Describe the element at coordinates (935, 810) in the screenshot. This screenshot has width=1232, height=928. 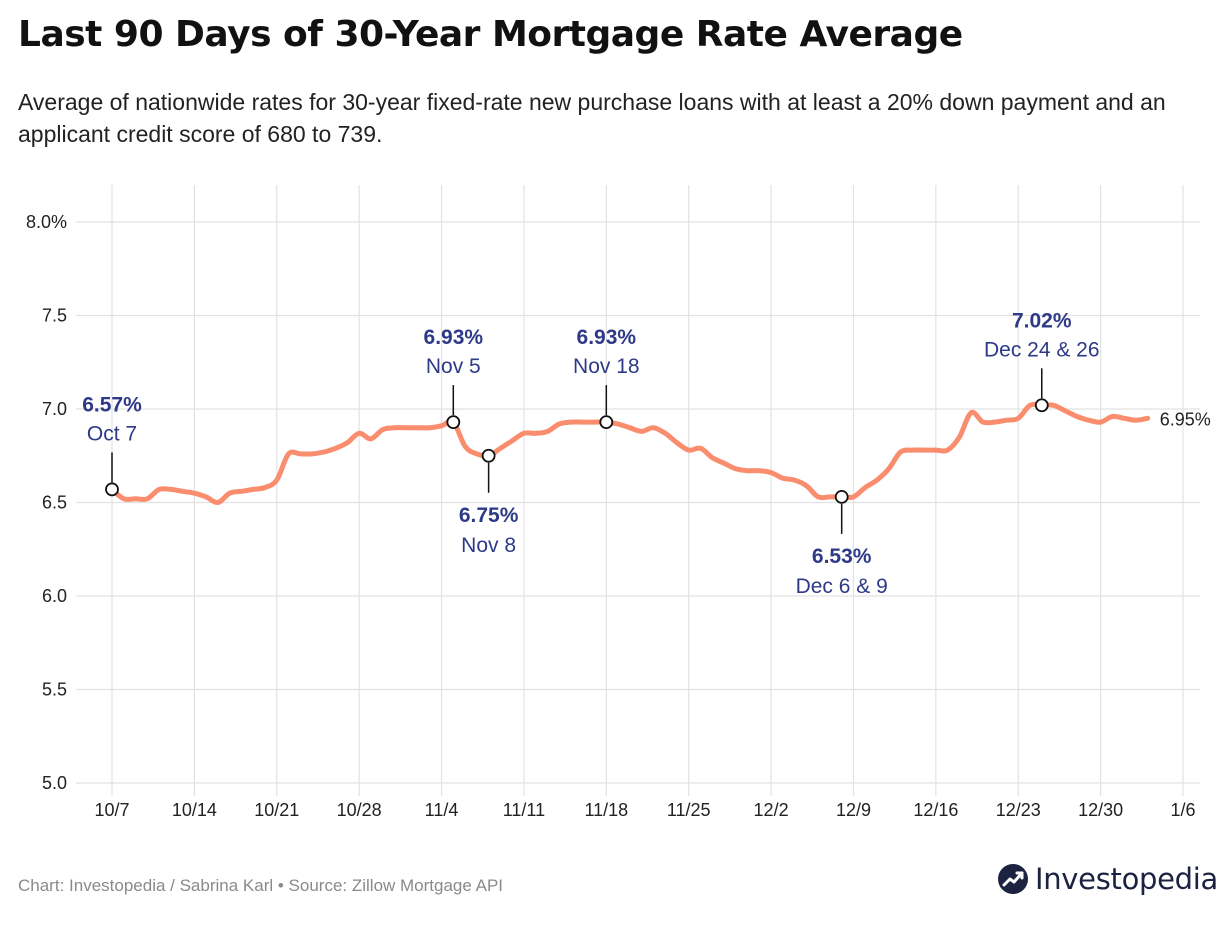
I see `x-tick-label: 12/16` at that location.